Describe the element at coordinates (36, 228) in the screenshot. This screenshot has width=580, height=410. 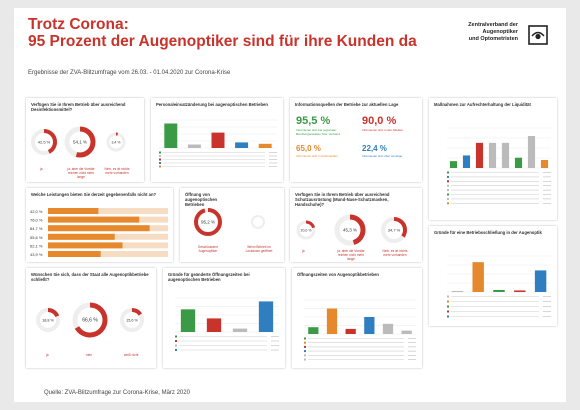
I see `bar-label: 84,7 %` at that location.